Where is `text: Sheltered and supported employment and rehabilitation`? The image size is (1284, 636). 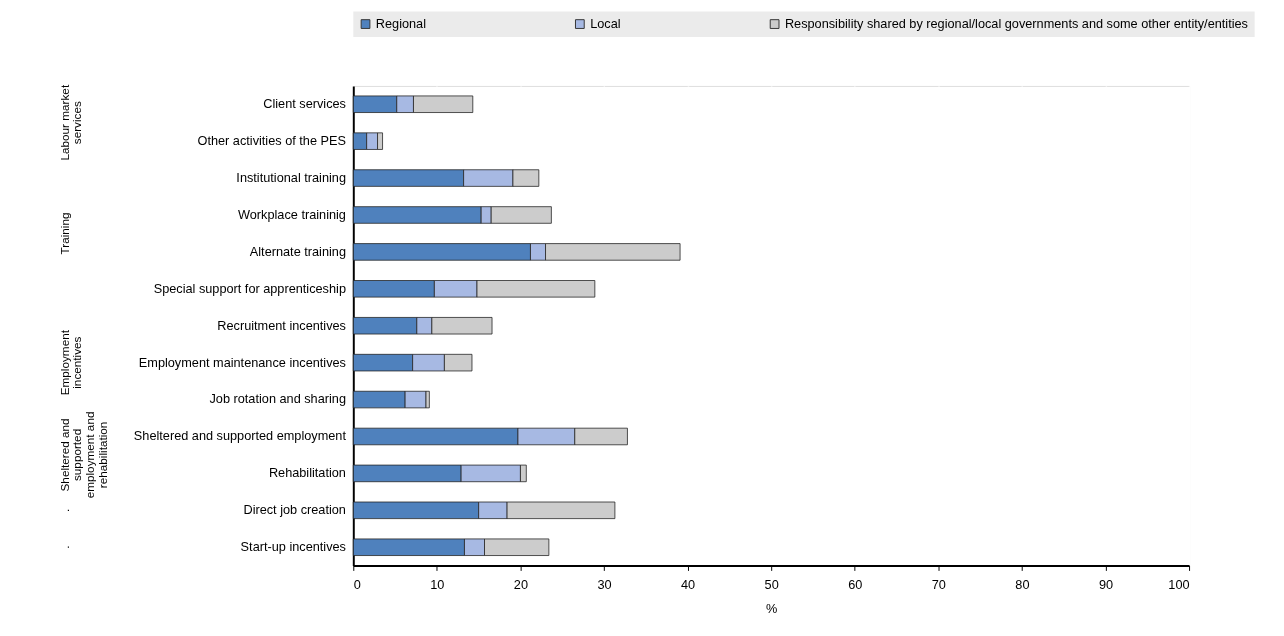 text: Sheltered and supported employment and rehabilitation is located at coordinates (83, 455).